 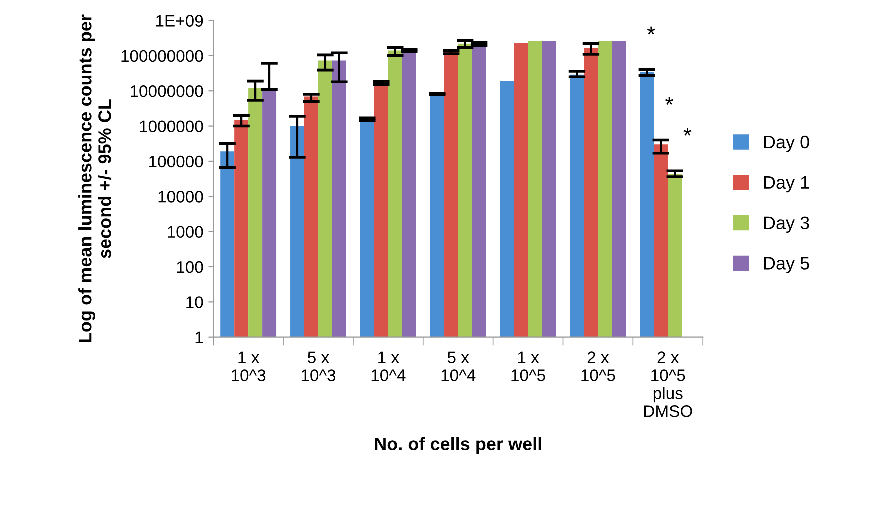 What do you see at coordinates (177, 162) in the screenshot?
I see `y-tick-label: 100000` at bounding box center [177, 162].